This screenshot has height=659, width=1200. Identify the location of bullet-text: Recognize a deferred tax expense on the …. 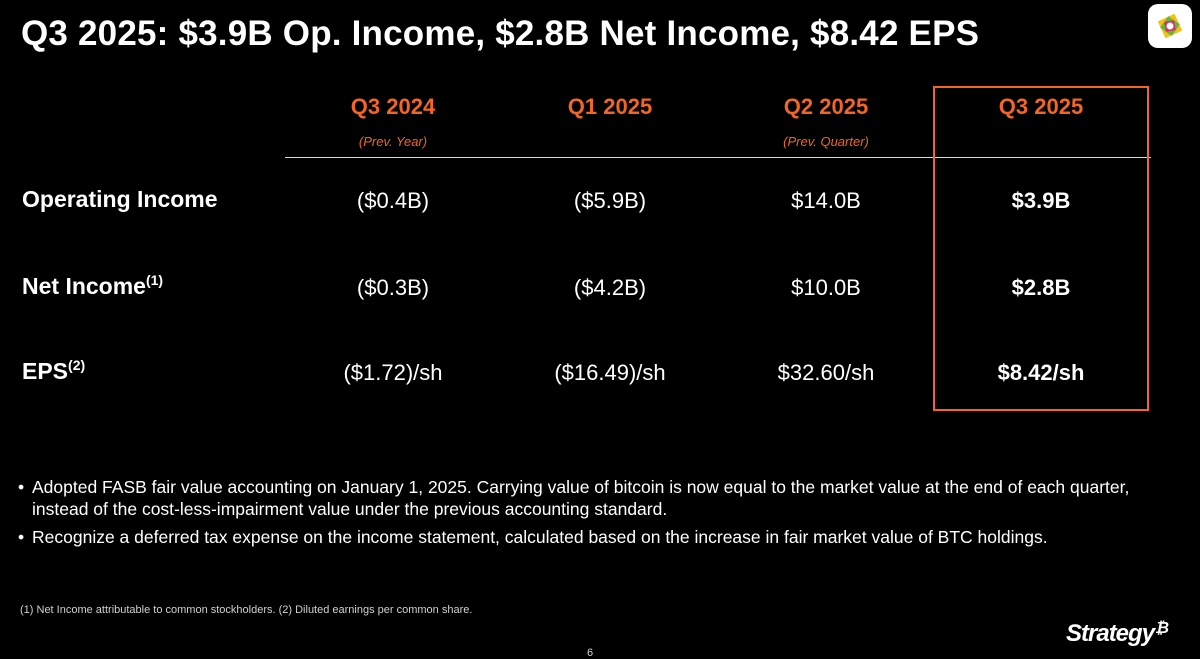
(540, 537).